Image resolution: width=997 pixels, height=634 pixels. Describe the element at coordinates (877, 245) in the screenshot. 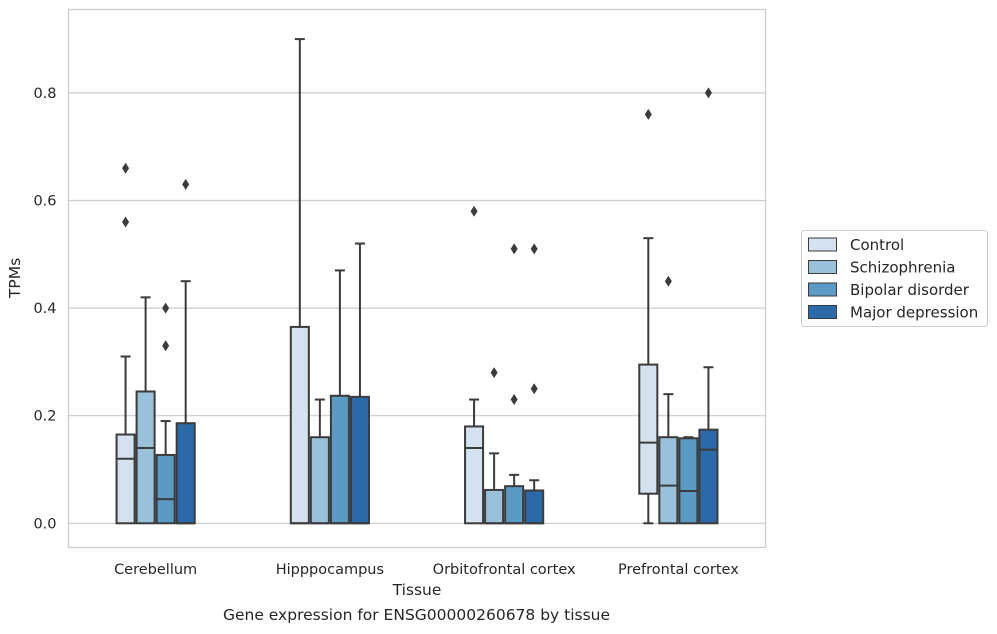

I see `legend-label: Control` at that location.